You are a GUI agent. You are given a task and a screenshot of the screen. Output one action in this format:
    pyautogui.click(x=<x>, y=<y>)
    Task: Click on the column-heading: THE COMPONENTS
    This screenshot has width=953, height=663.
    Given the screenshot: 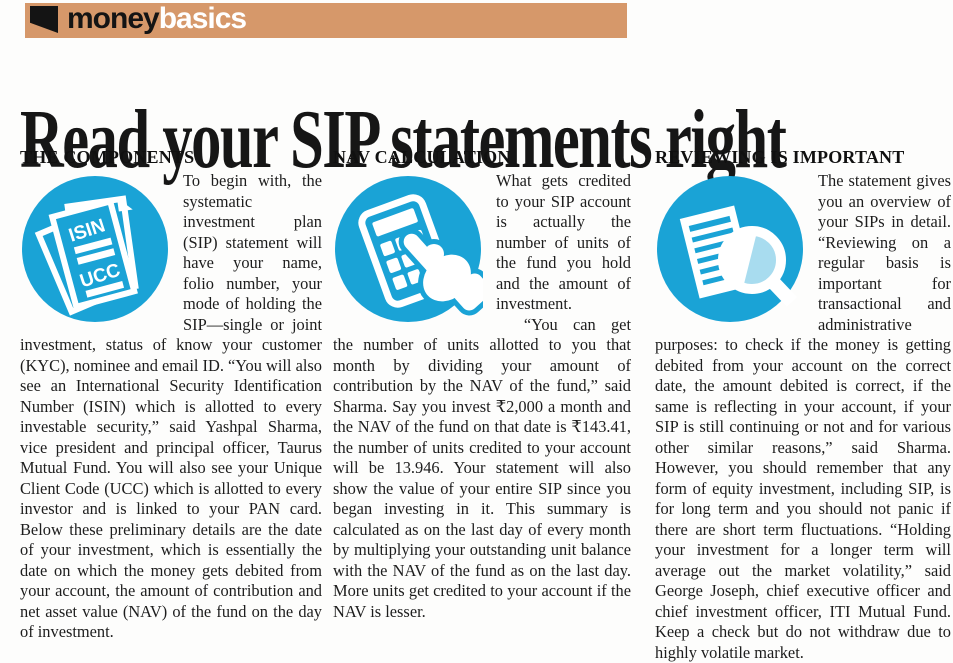 What is the action you would take?
    pyautogui.click(x=107, y=157)
    